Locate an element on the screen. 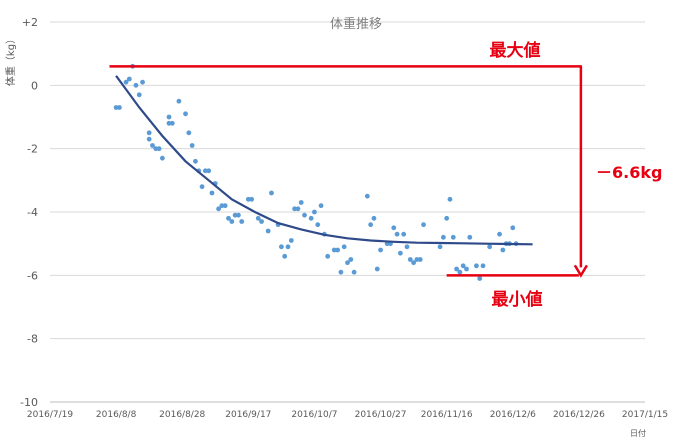 This screenshot has width=680, height=444. y-tick-label: -2 is located at coordinates (32, 149).